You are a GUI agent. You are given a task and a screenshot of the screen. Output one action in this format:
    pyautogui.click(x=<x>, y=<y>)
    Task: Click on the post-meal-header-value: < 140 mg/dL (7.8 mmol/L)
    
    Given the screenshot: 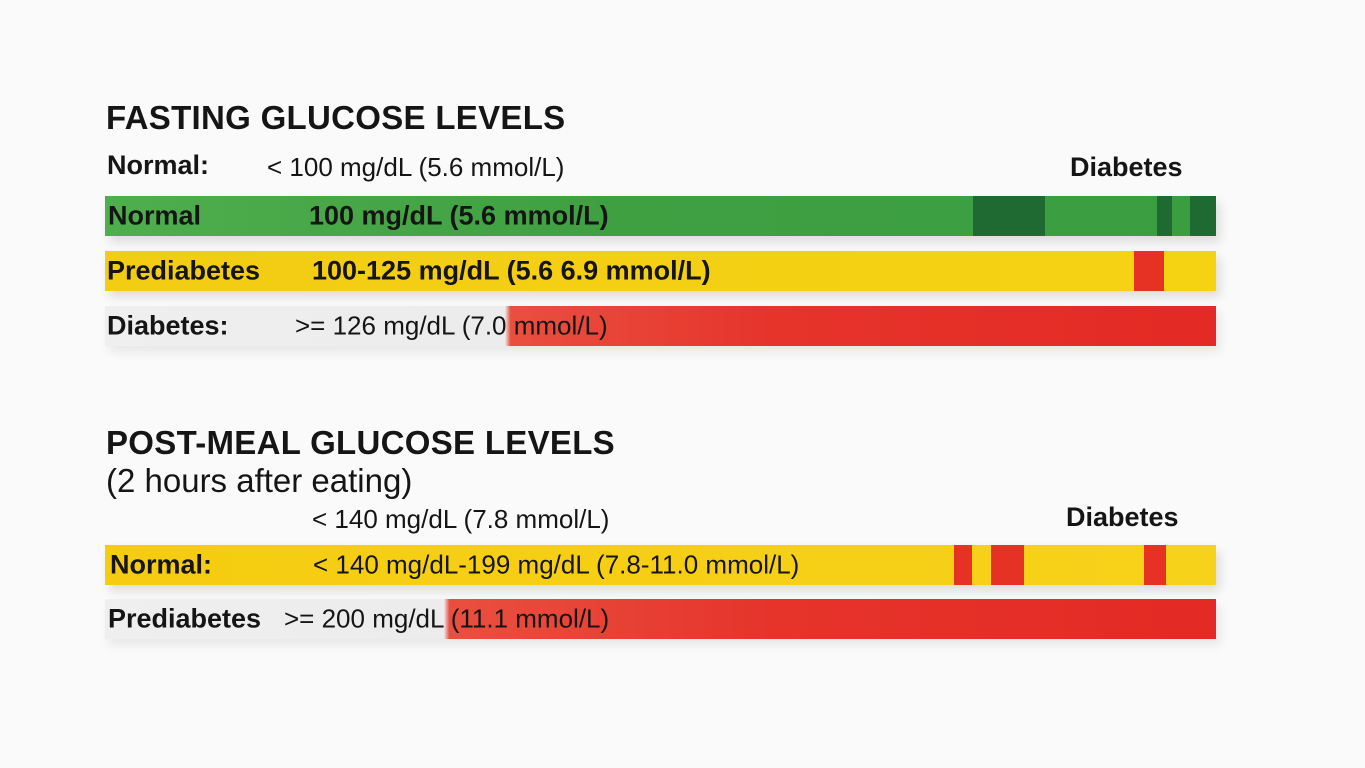 What is the action you would take?
    pyautogui.click(x=461, y=519)
    